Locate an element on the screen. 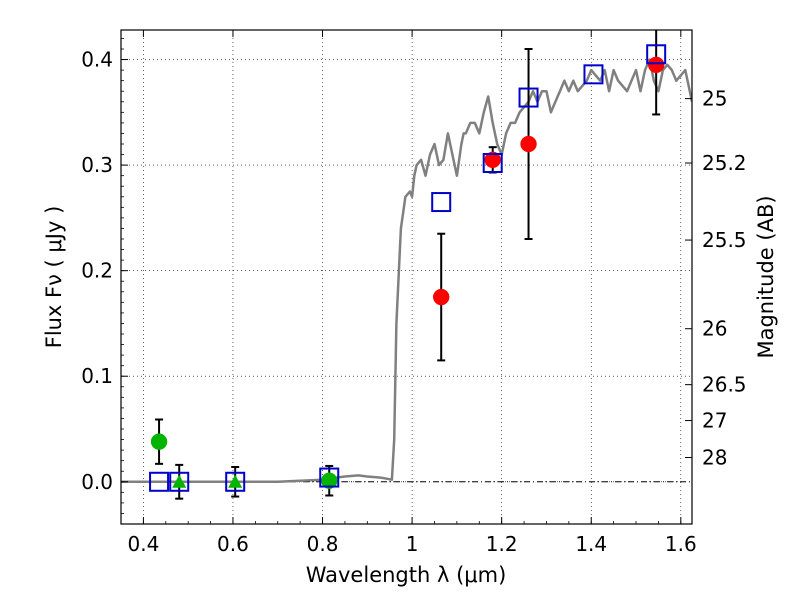 This screenshot has height=600, width=800. right-tick-label: 25 is located at coordinates (714, 99).